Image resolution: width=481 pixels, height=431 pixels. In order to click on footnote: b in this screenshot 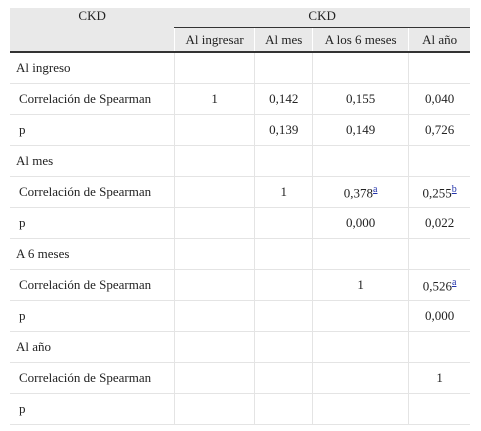, I will do `click(454, 189)`.